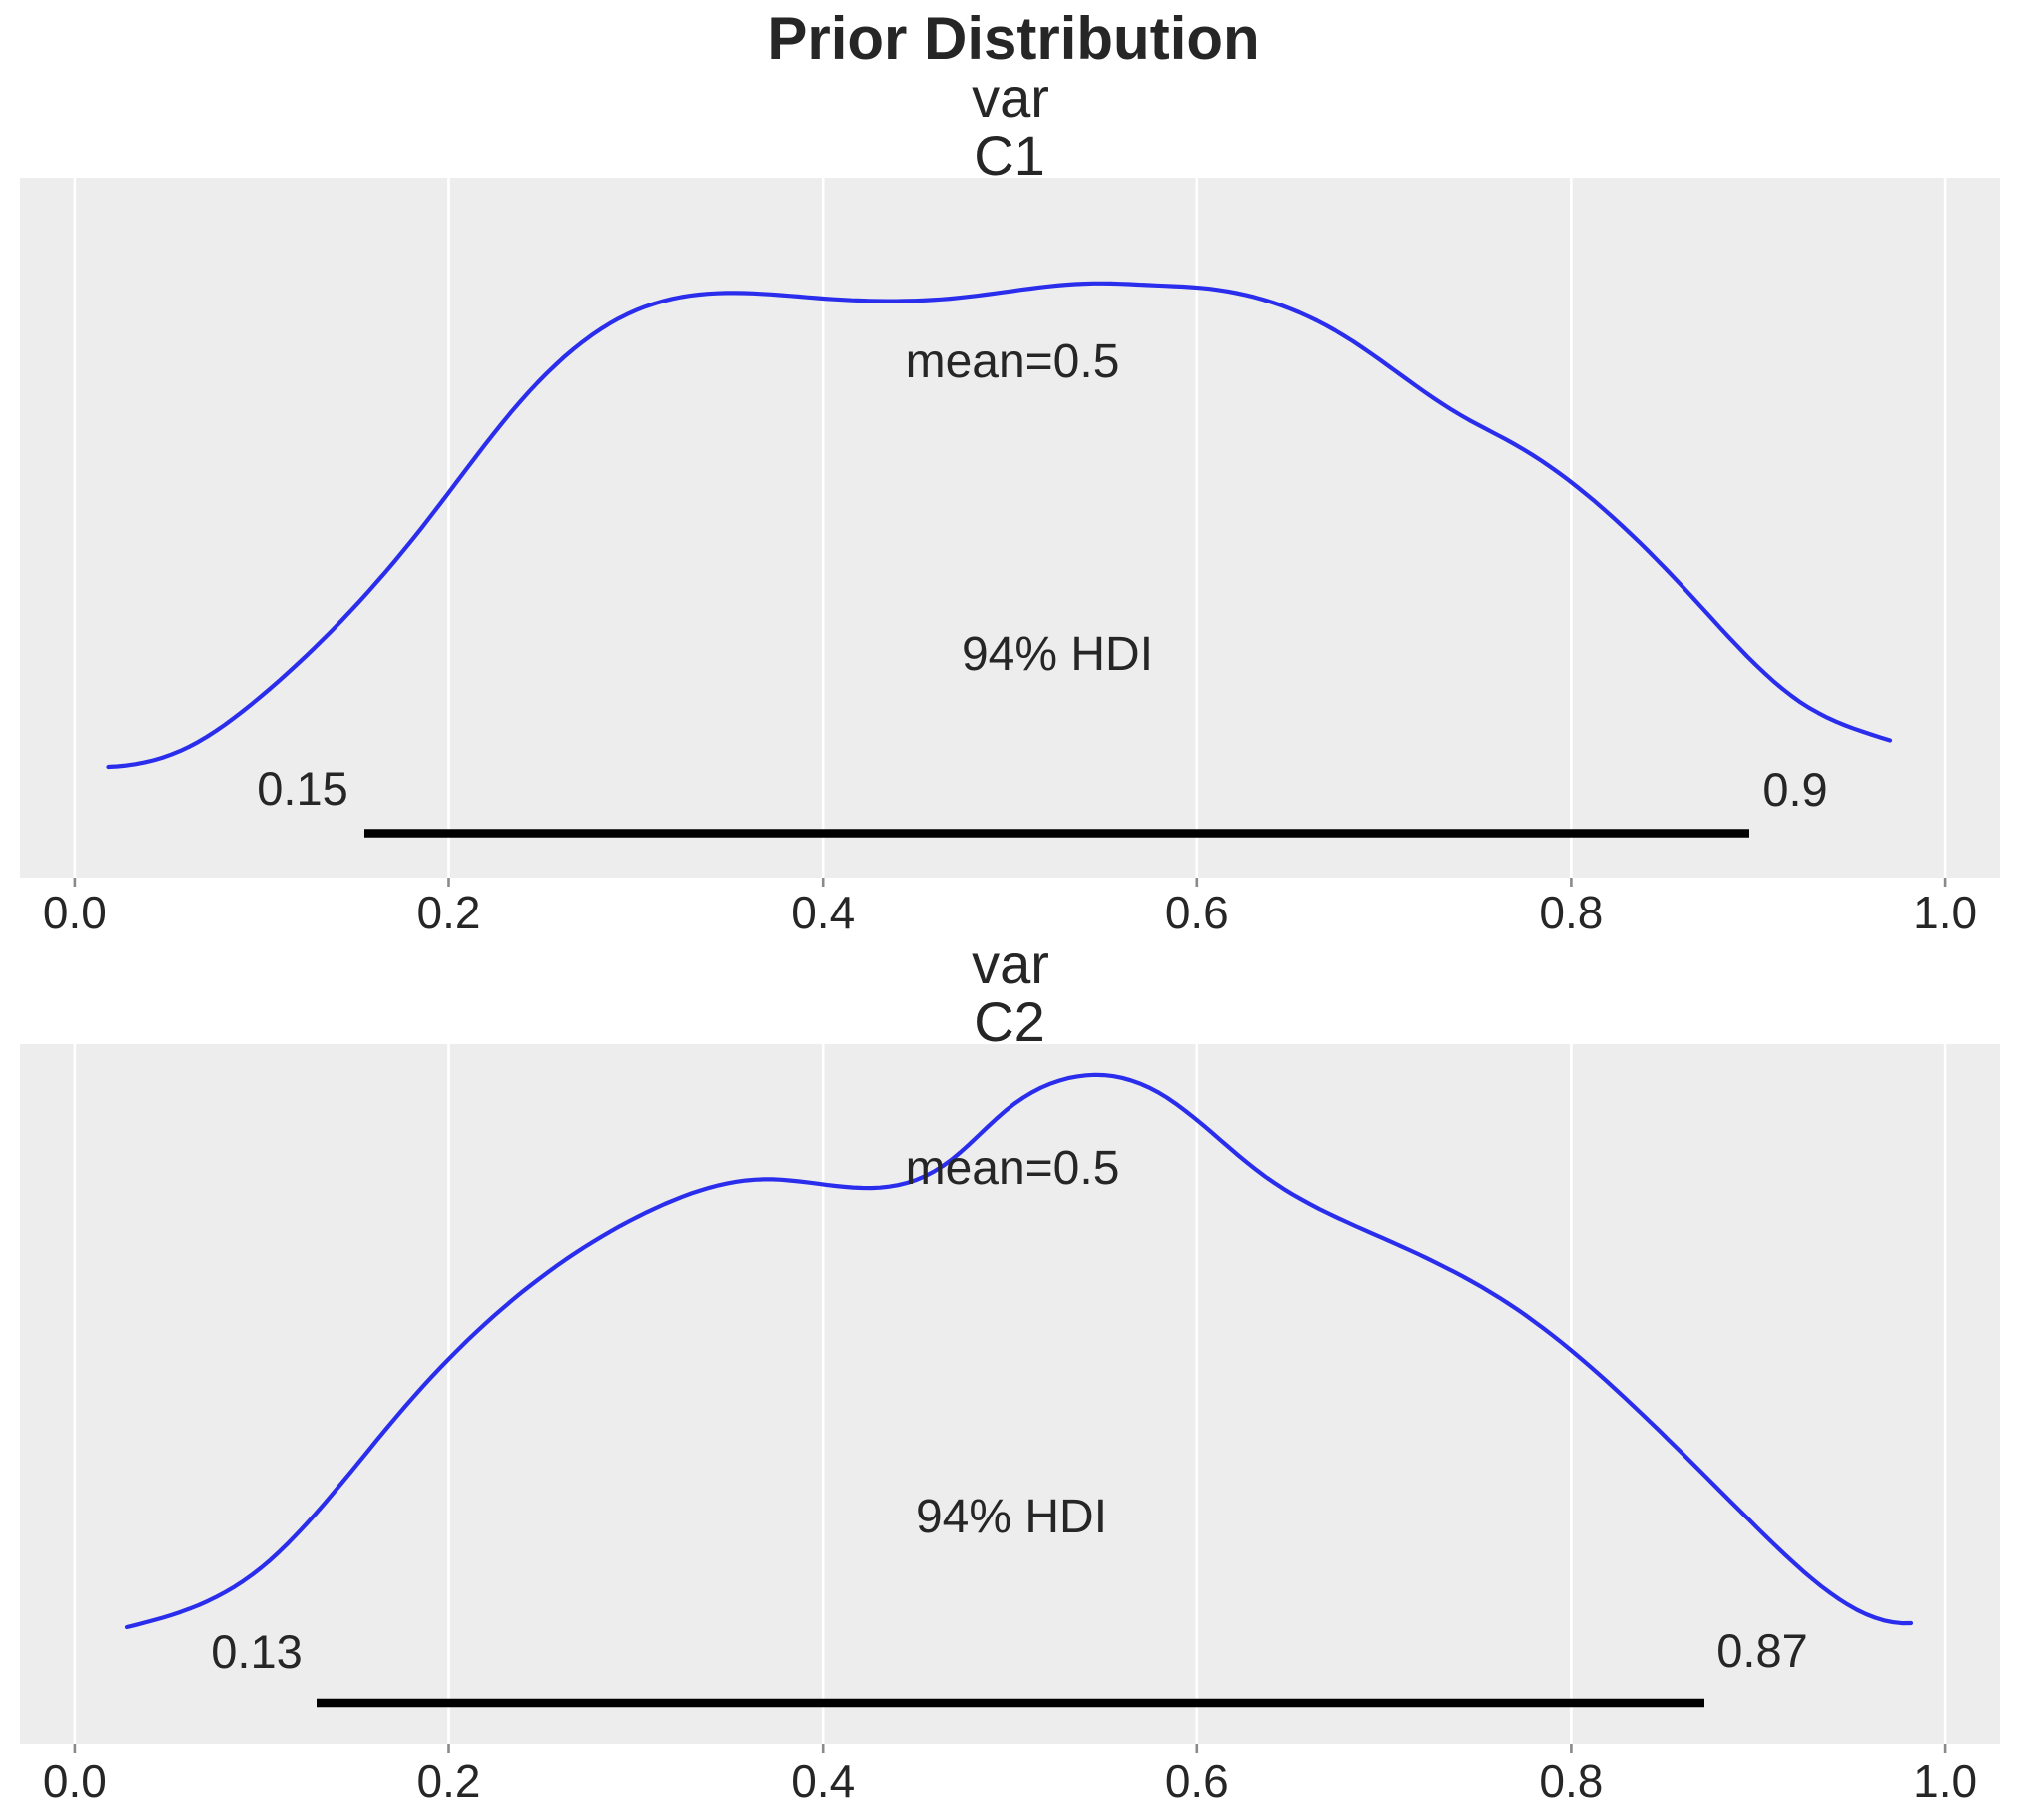 This screenshot has height=1820, width=2020. I want to click on svg-text: 0.9, so click(1794, 789).